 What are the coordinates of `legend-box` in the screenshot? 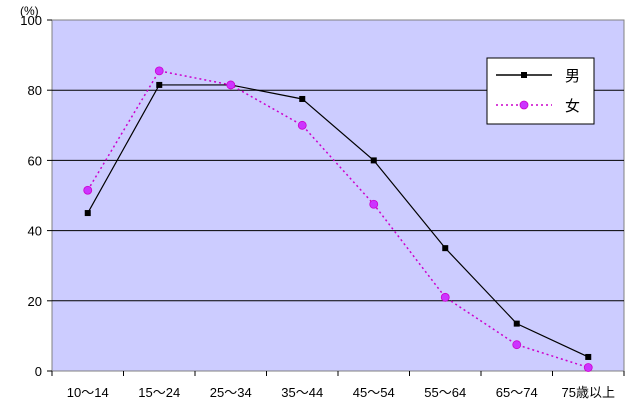 It's located at (540, 91).